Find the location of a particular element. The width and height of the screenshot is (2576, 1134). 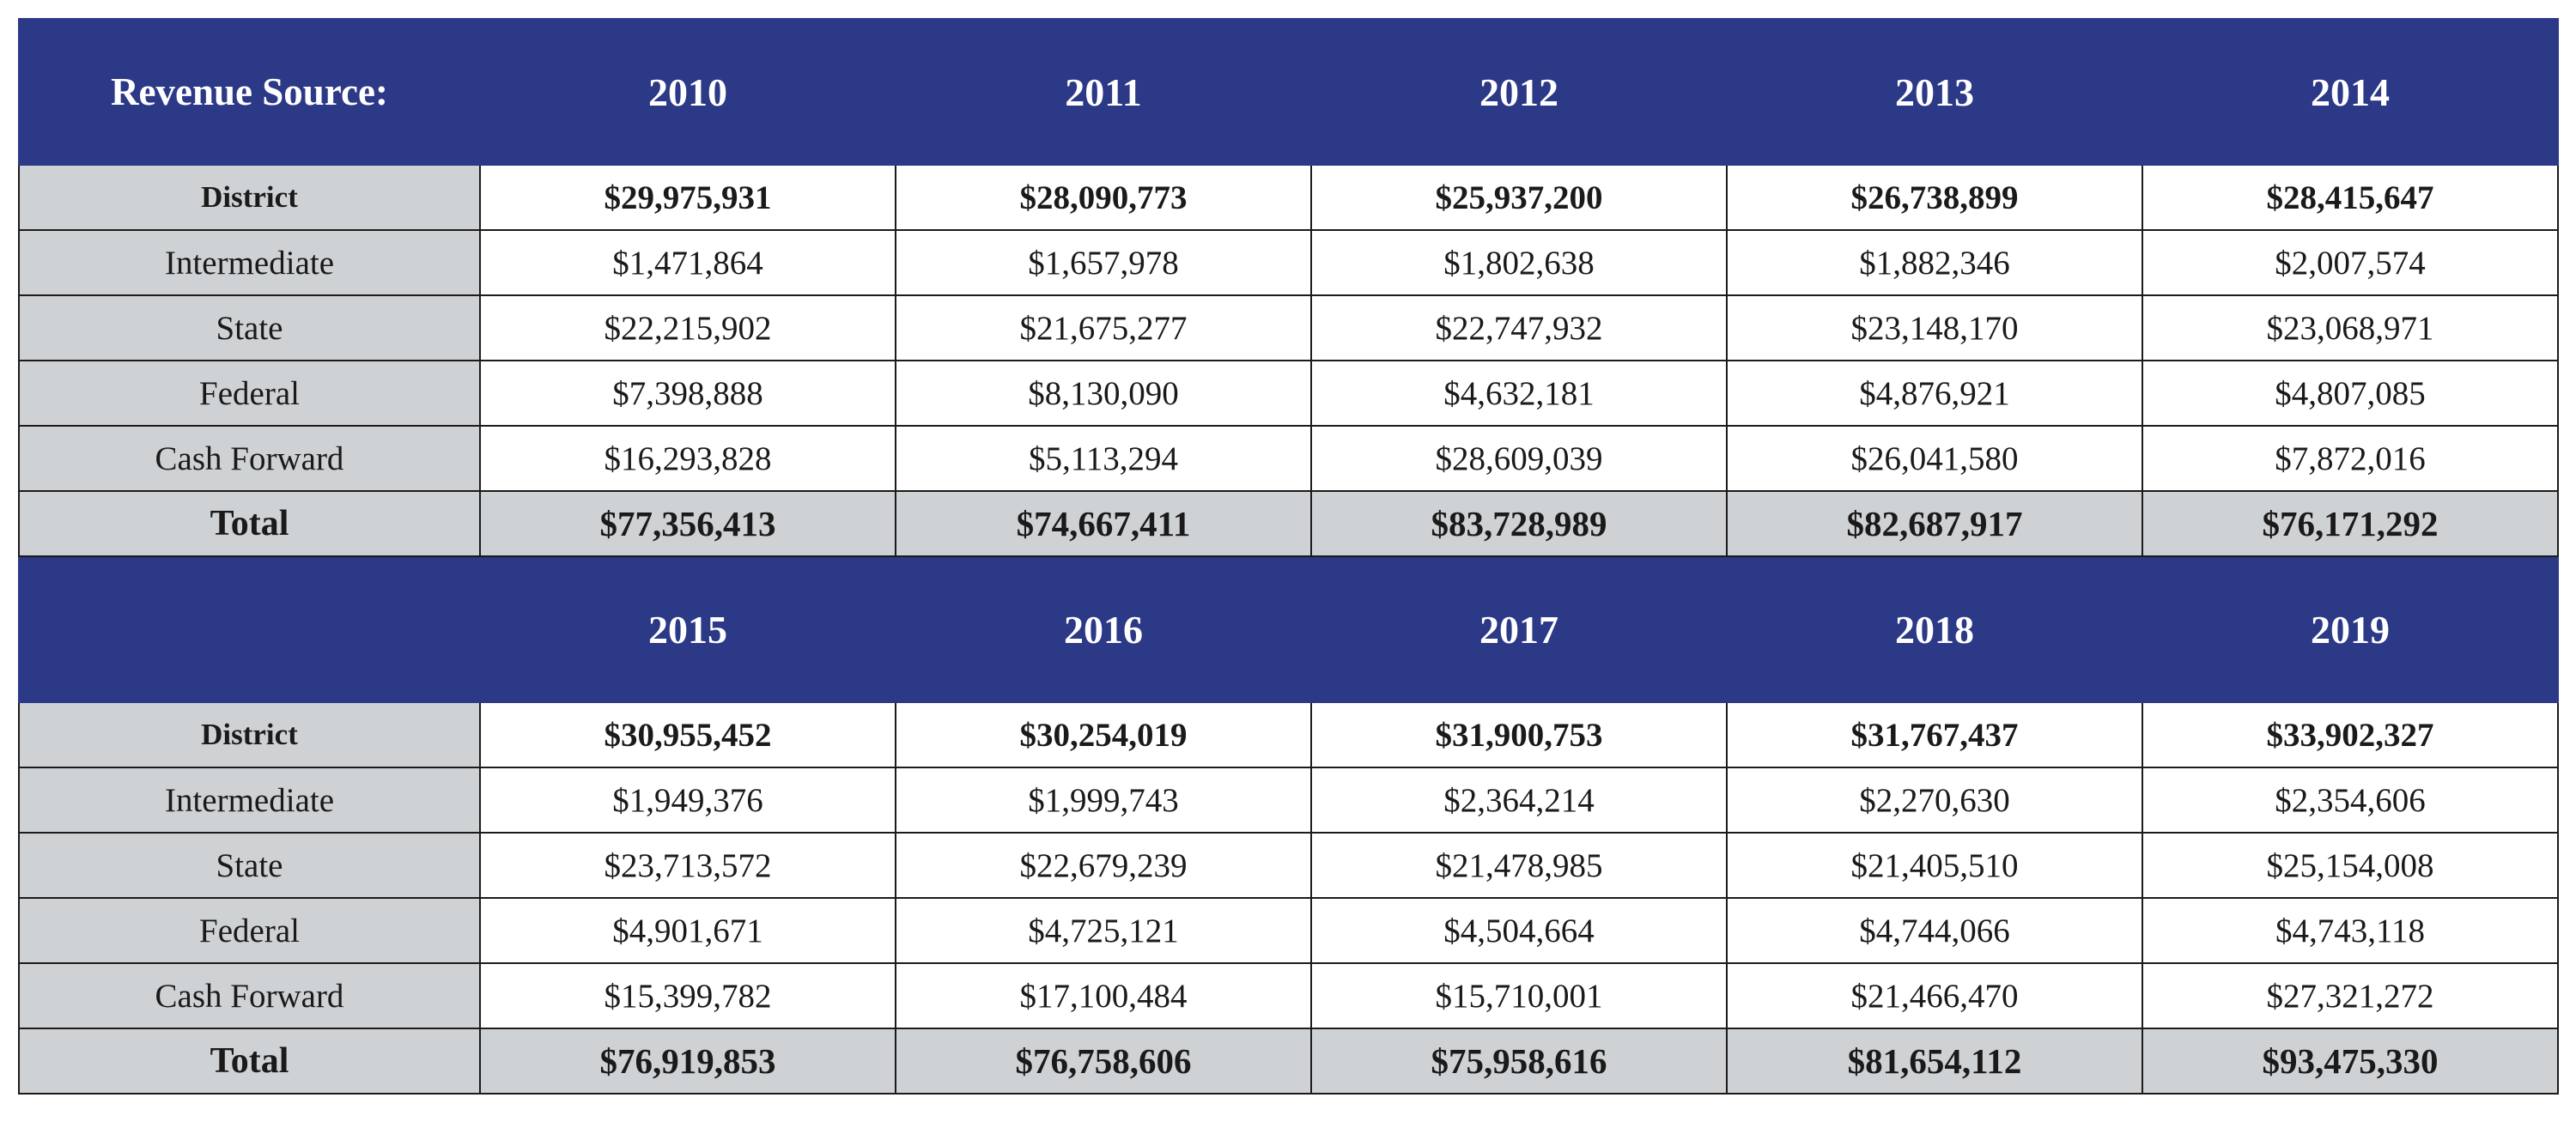

value-cell-district-2012: $25,937,200 is located at coordinates (1519, 197).